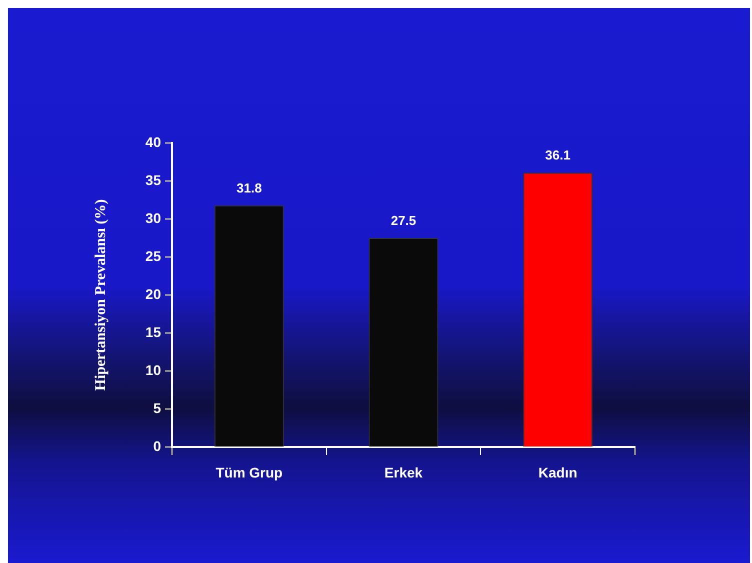  I want to click on x-tick-label: Erkek, so click(403, 472).